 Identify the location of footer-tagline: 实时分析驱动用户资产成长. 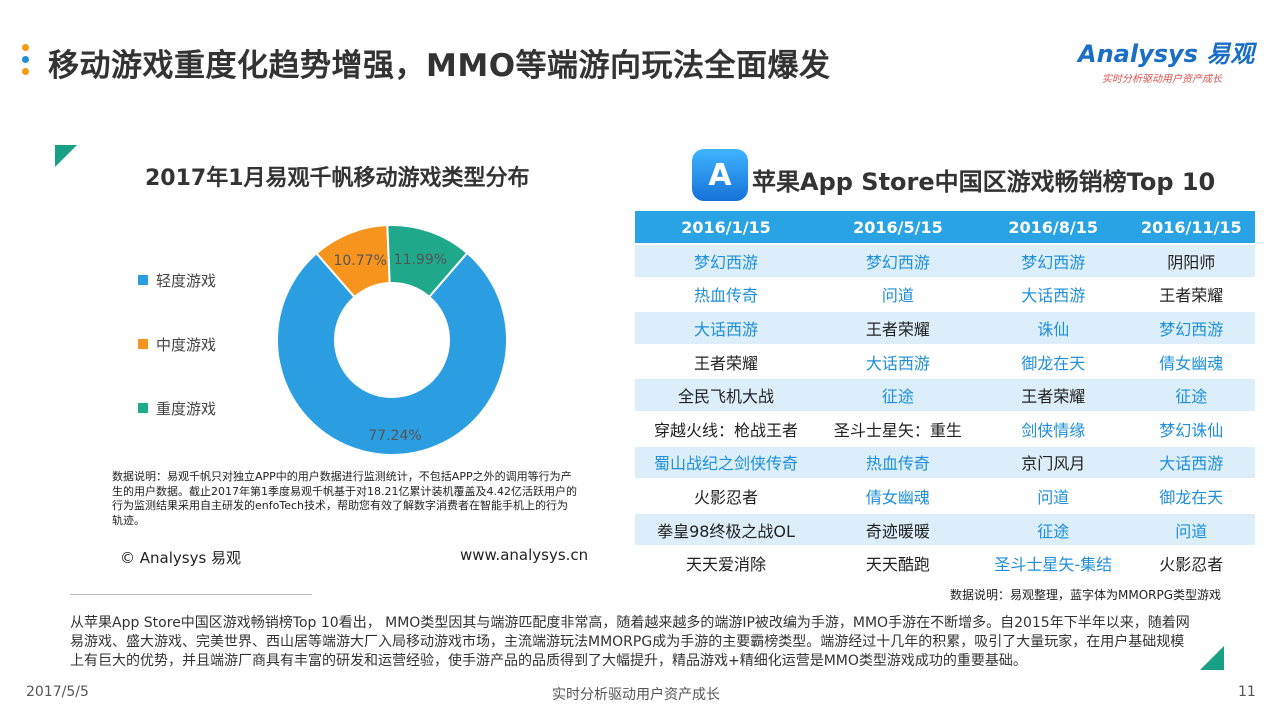
(636, 695).